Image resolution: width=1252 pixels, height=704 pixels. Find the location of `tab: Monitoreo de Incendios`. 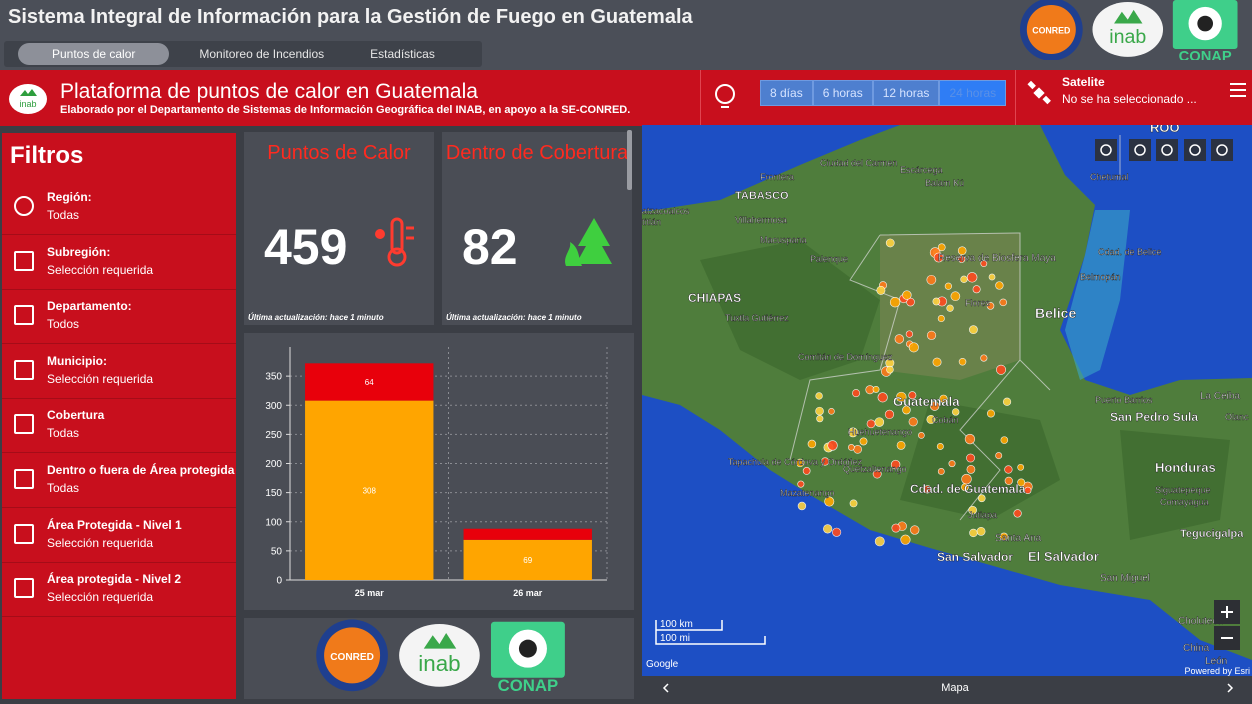

tab: Monitoreo de Incendios is located at coordinates (262, 54).